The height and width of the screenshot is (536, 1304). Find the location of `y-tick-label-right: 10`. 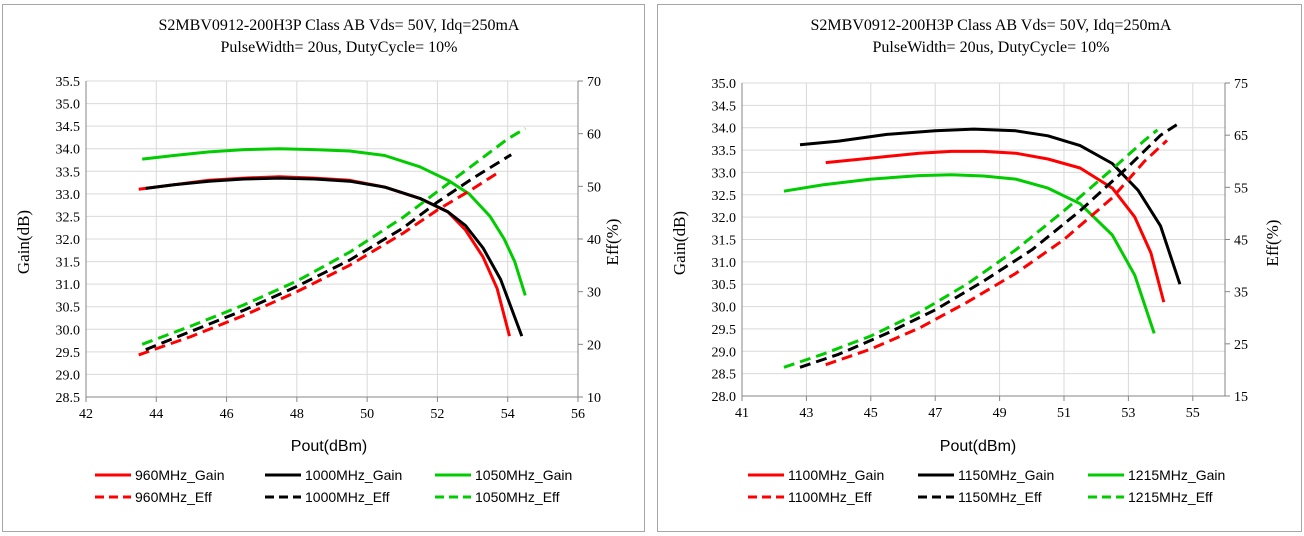

y-tick-label-right: 10 is located at coordinates (594, 398).